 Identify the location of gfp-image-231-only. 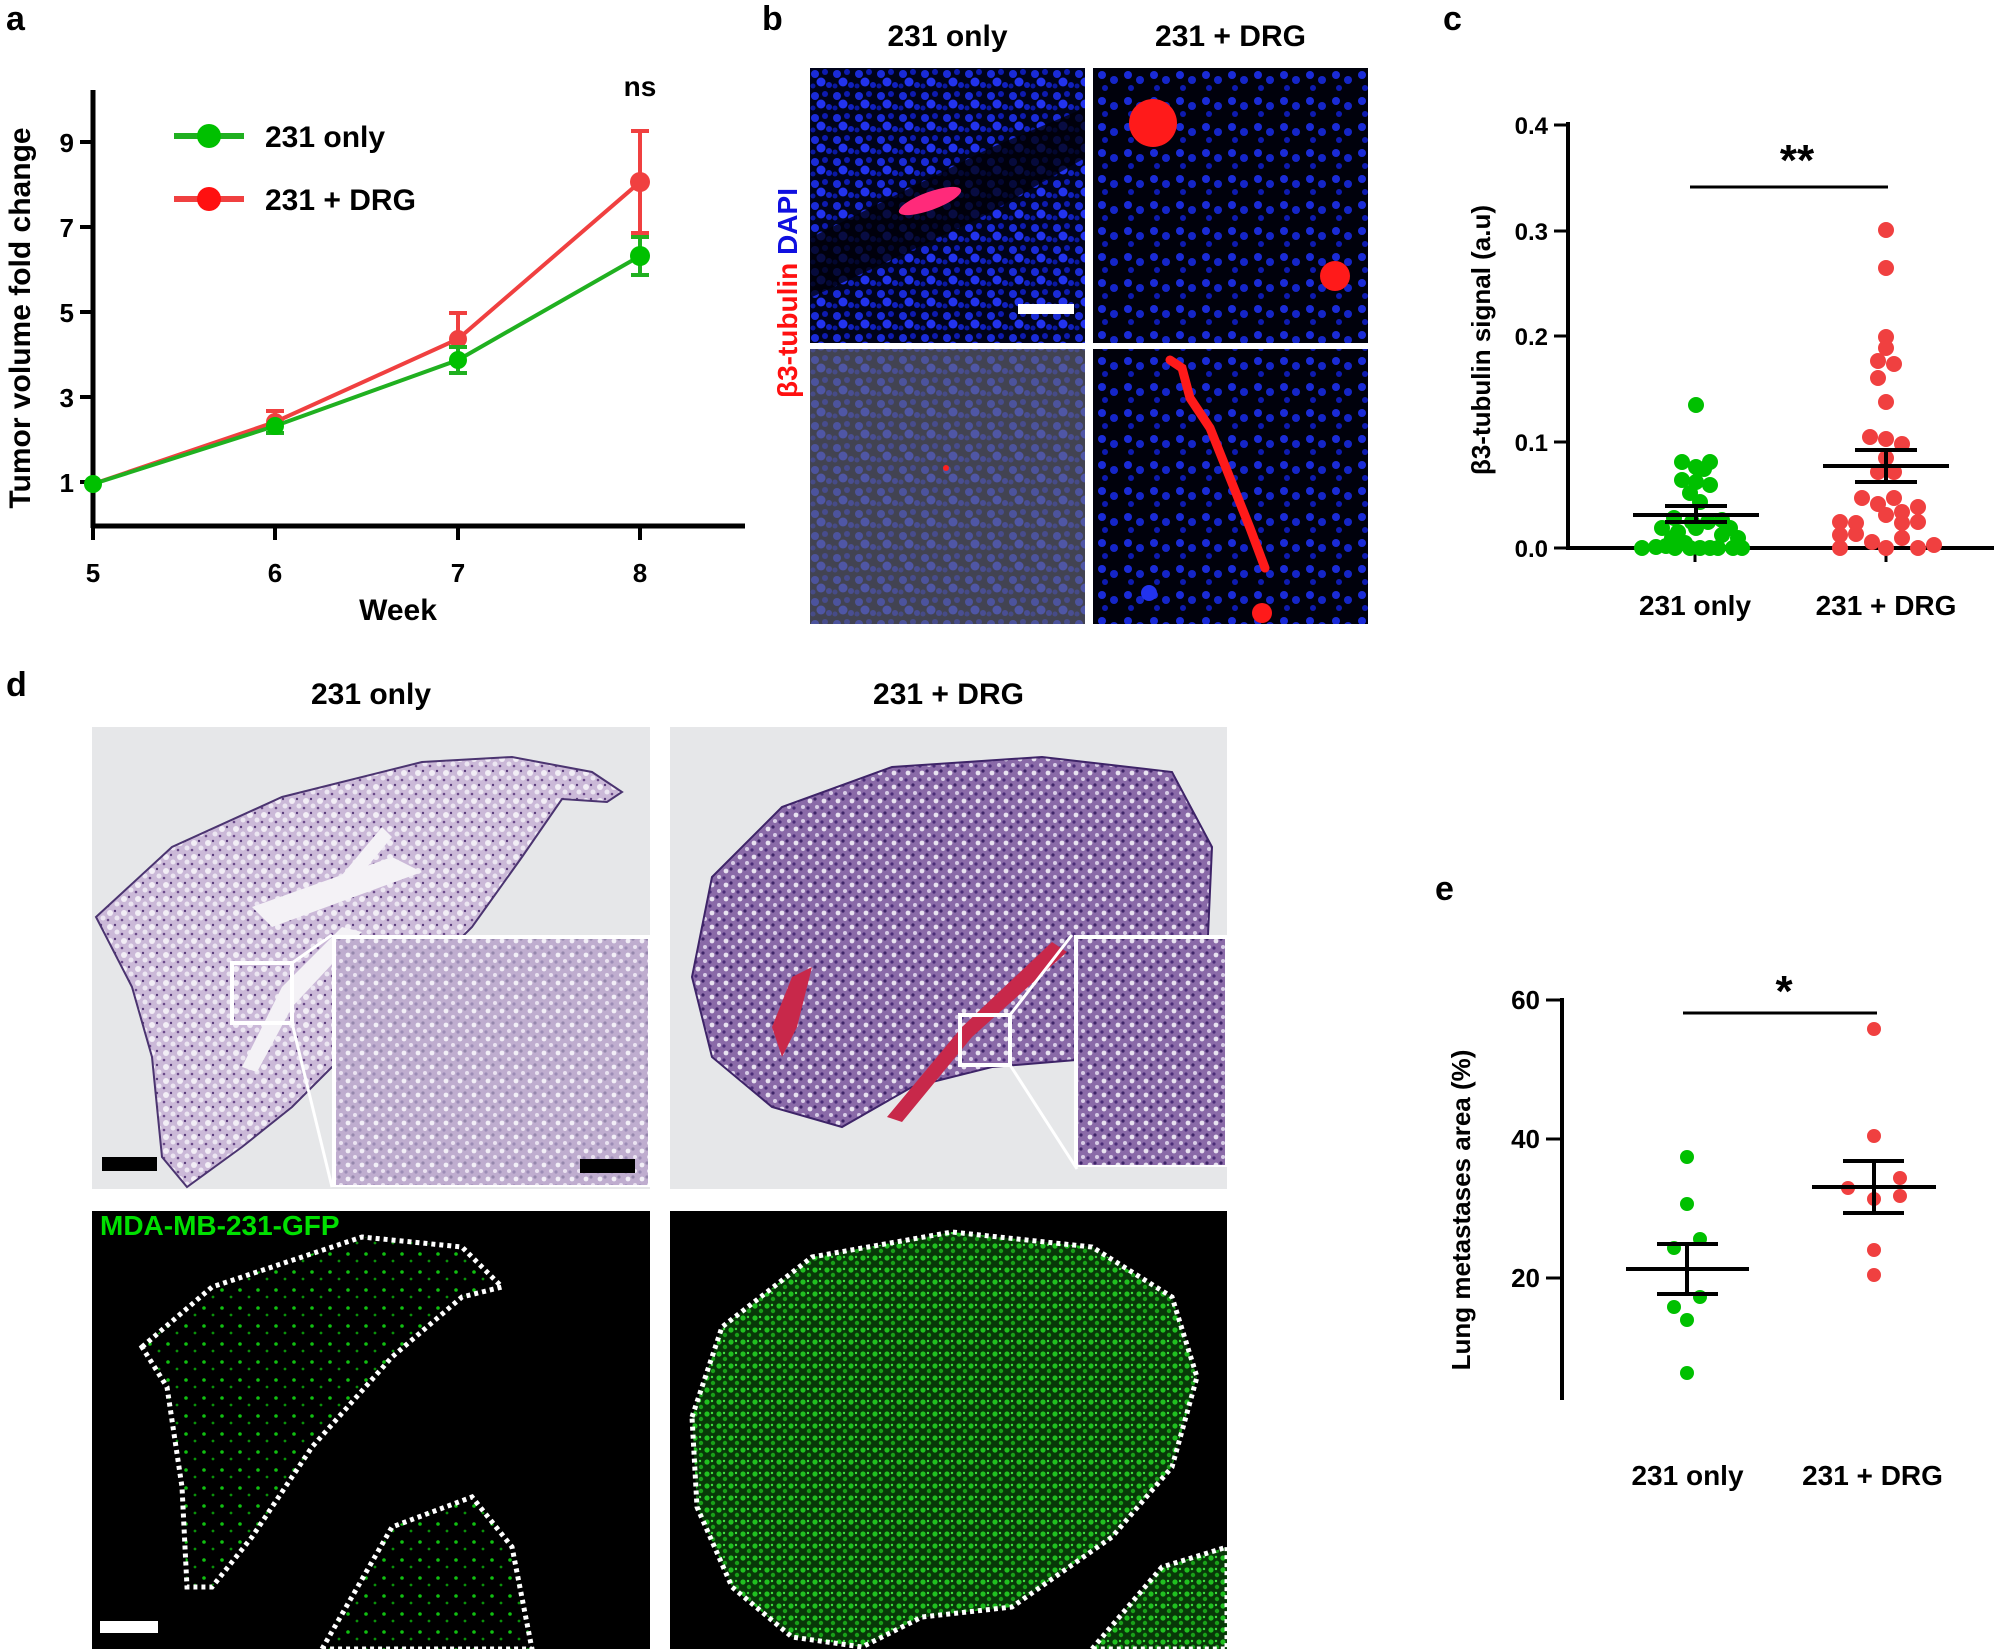
(371, 1430).